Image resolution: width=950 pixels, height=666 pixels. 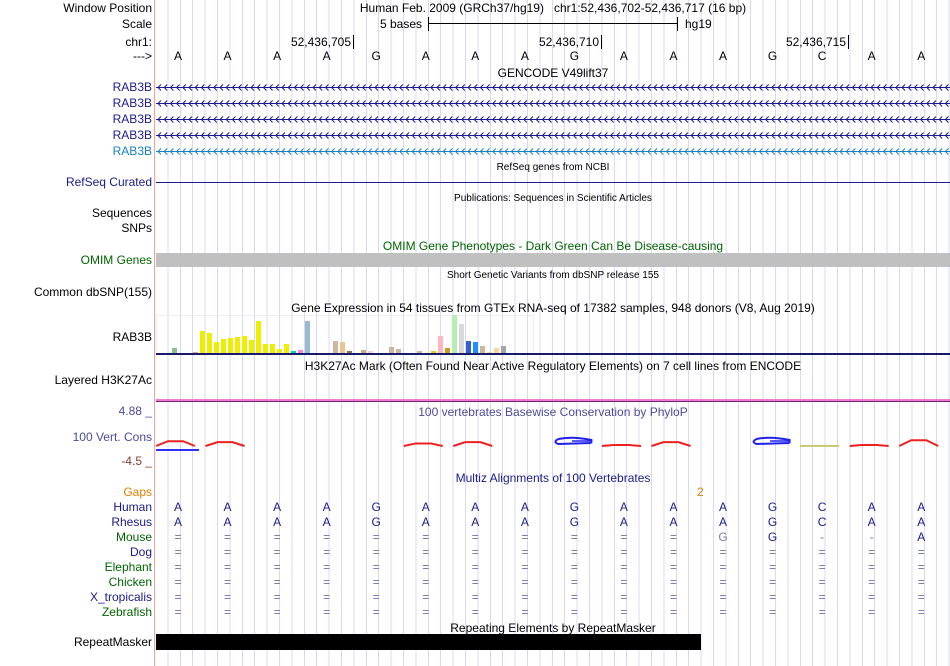 I want to click on gencode-title: GENCODE V49lift37, so click(x=553, y=73).